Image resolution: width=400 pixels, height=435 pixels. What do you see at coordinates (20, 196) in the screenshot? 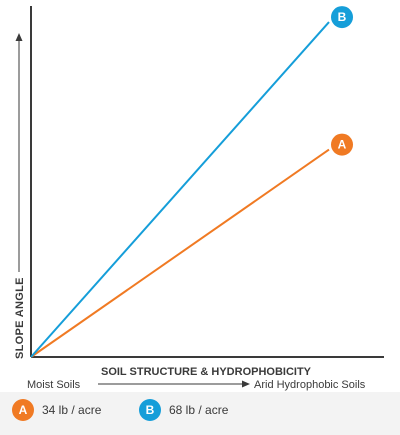
I see `y-axis-label-group: SLOPE ANGLE` at bounding box center [20, 196].